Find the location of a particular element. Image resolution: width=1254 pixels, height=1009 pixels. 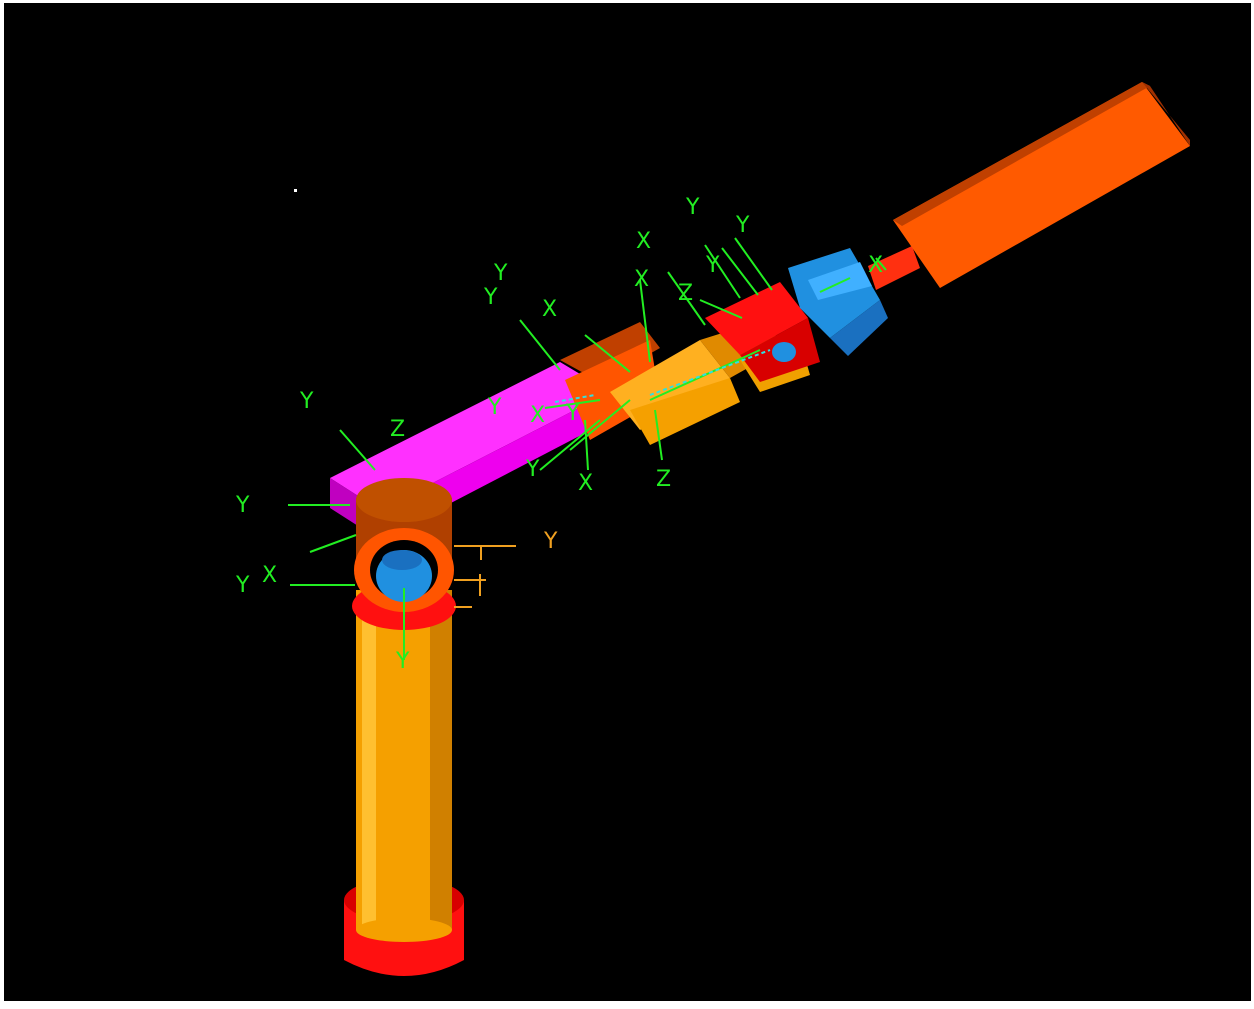

light-marker is located at coordinates (295, 190).